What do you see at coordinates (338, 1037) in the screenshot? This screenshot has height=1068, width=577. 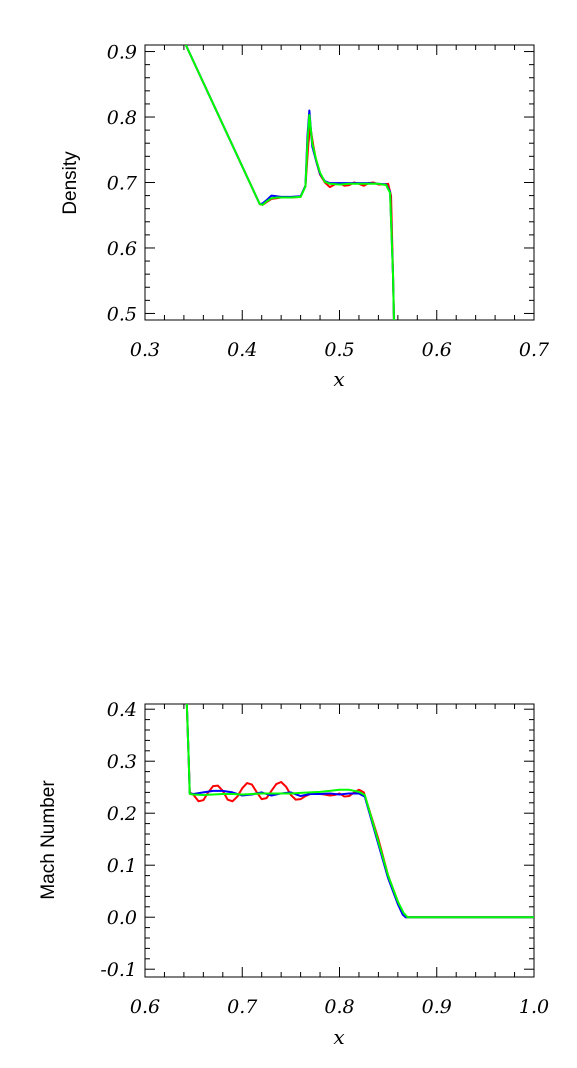 I see `mach-x-axis-title: x` at bounding box center [338, 1037].